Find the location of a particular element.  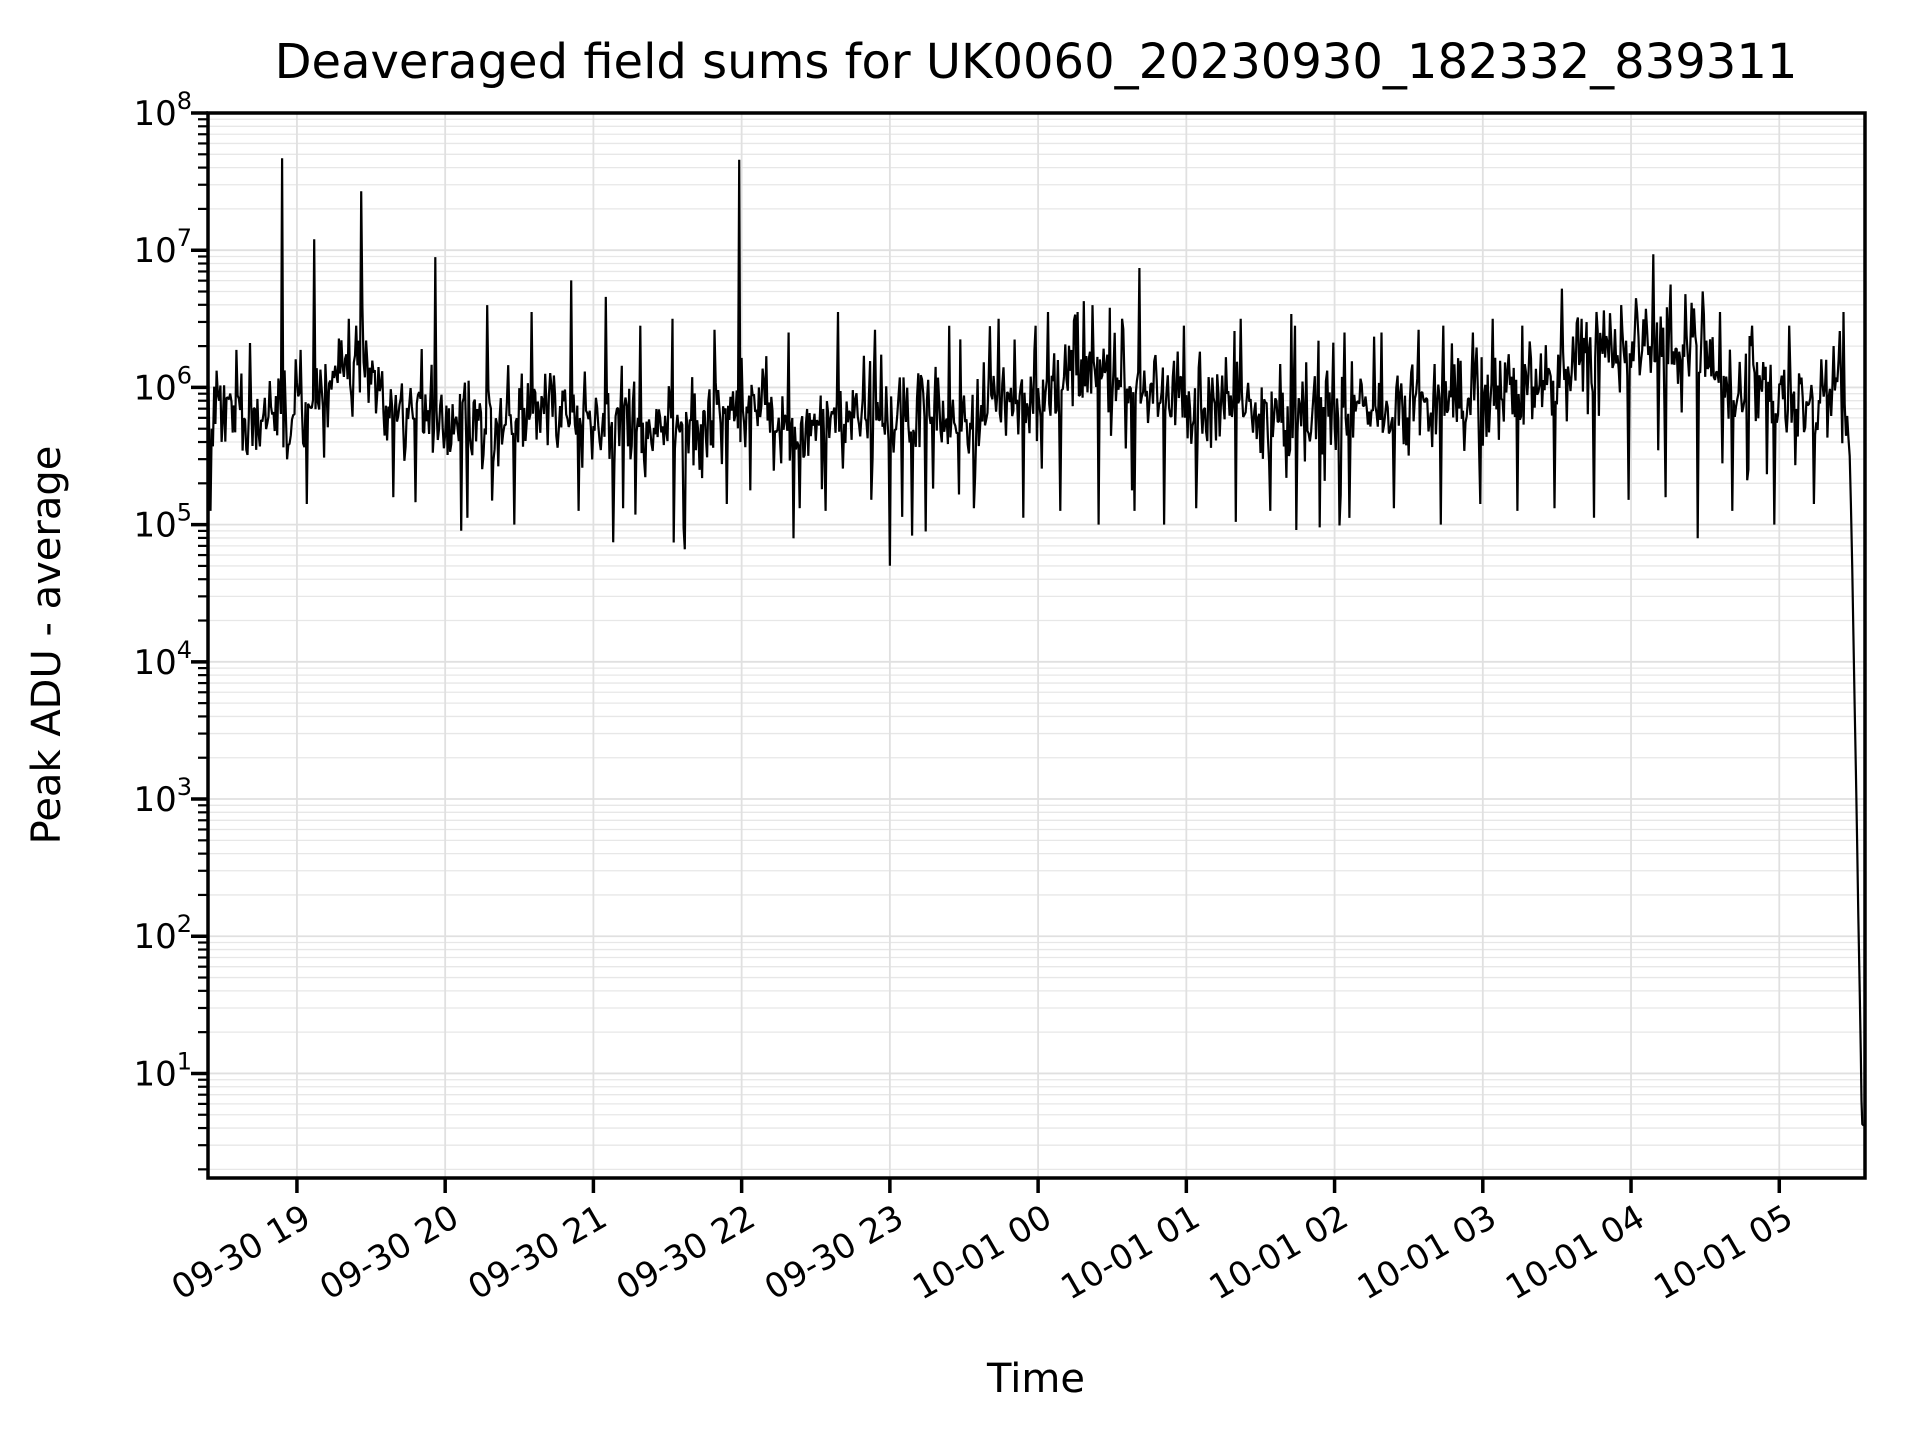

x-tick-label: 10-01 01 is located at coordinates (1130, 1252).